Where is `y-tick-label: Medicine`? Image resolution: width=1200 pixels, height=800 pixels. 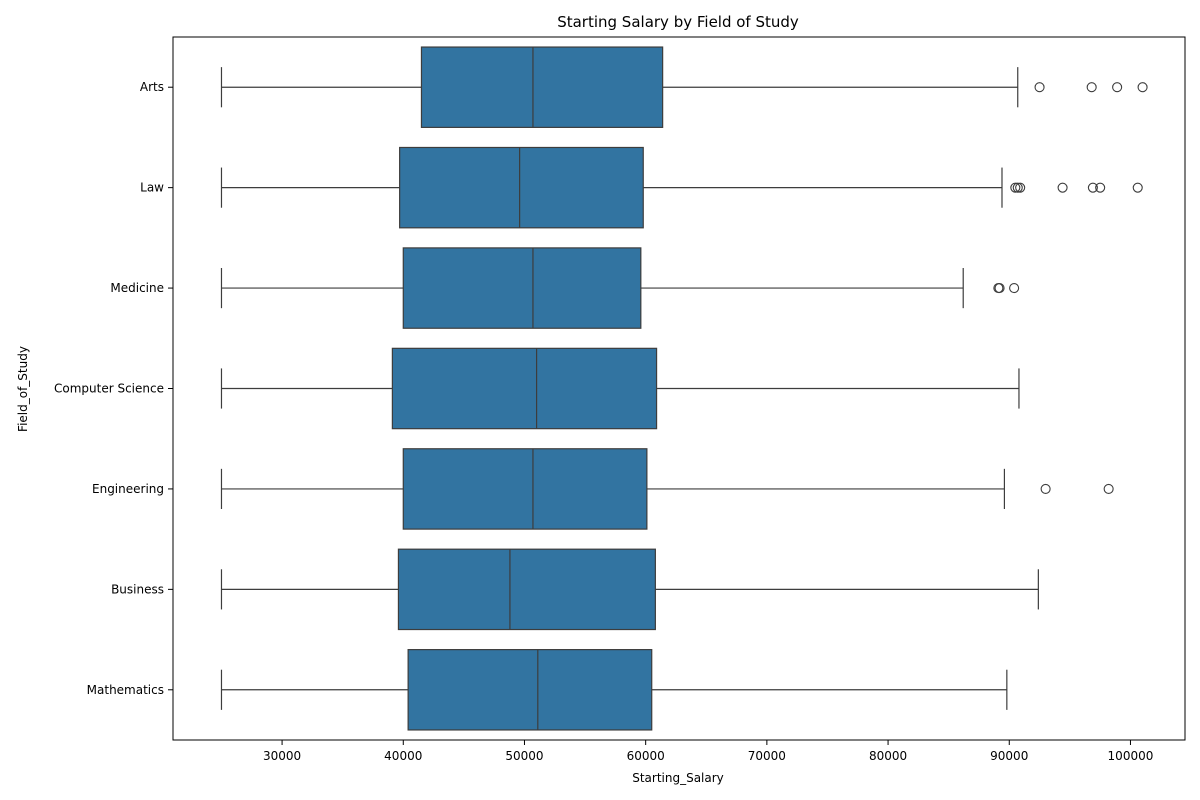
y-tick-label: Medicine is located at coordinates (137, 288).